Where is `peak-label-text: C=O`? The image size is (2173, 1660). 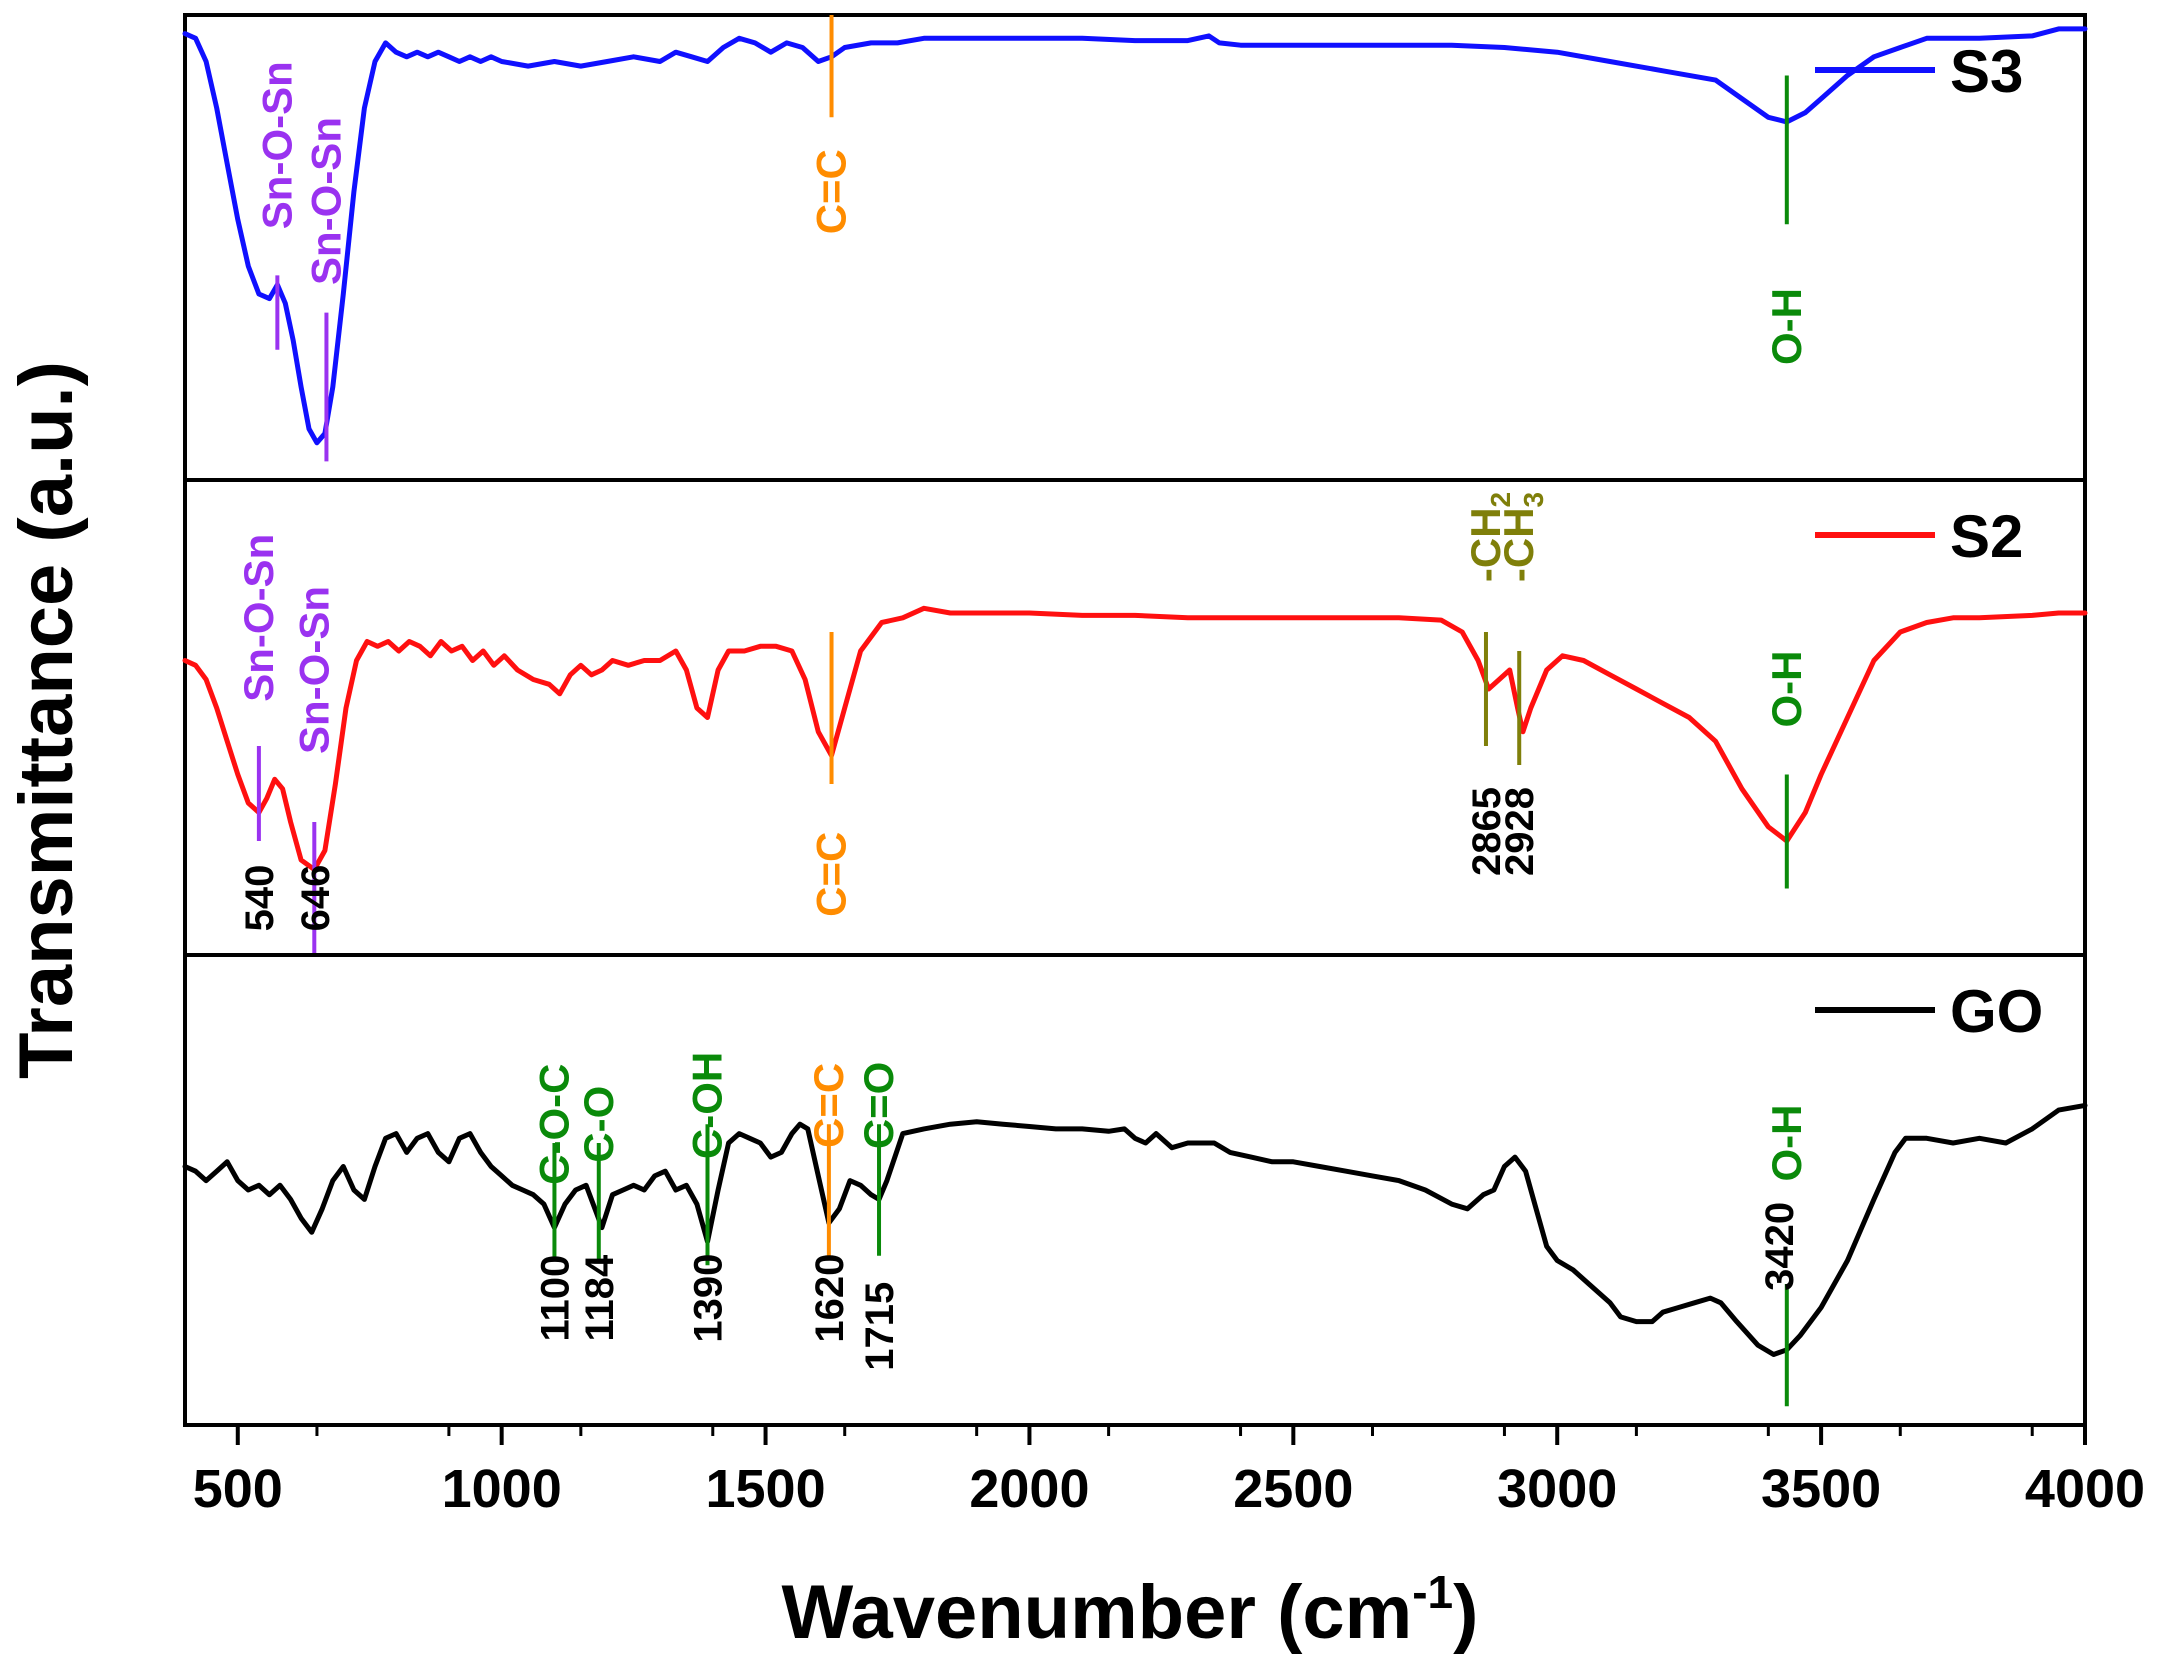
peak-label-text: C=O is located at coordinates (878, 1106).